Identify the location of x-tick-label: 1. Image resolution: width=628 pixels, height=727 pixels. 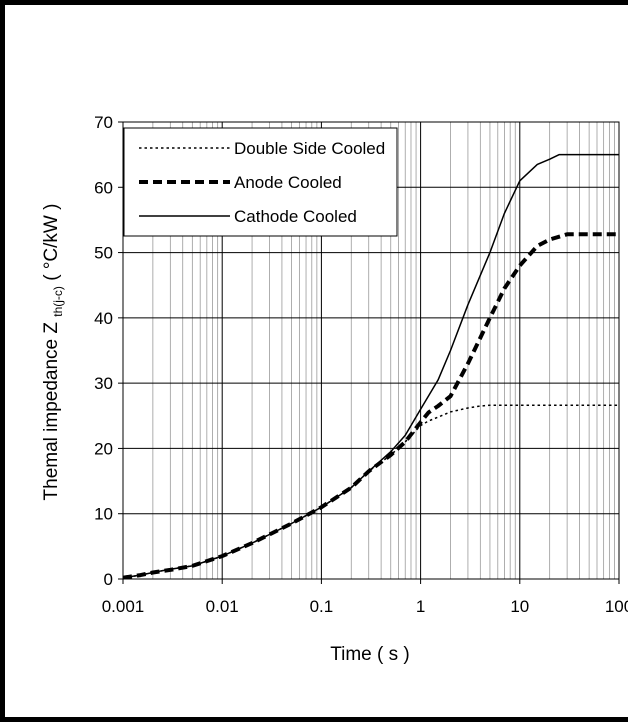
(420, 606).